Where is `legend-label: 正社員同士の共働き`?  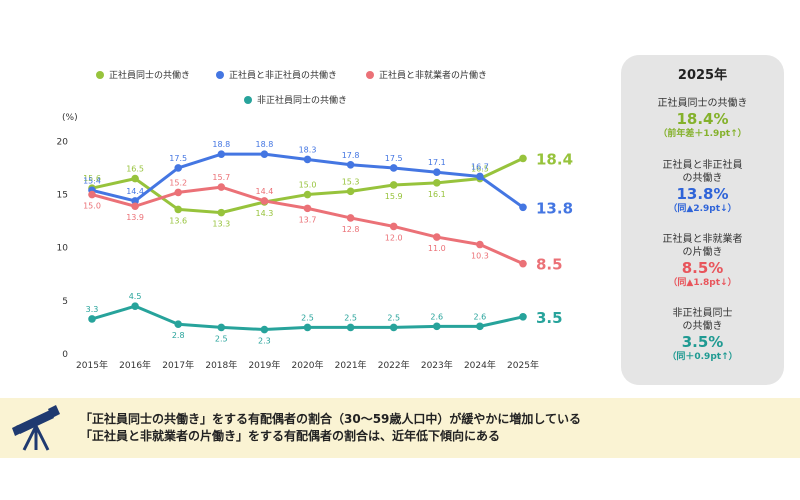
legend-label: 正社員同士の共働き is located at coordinates (149, 75).